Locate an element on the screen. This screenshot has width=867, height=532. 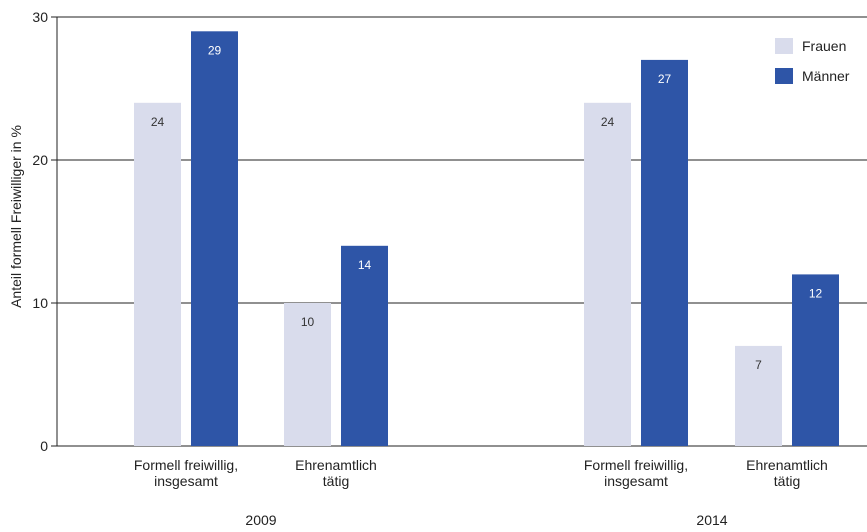
category-label-2014-1-line-1: Formell freiwillig, is located at coordinates (636, 465).